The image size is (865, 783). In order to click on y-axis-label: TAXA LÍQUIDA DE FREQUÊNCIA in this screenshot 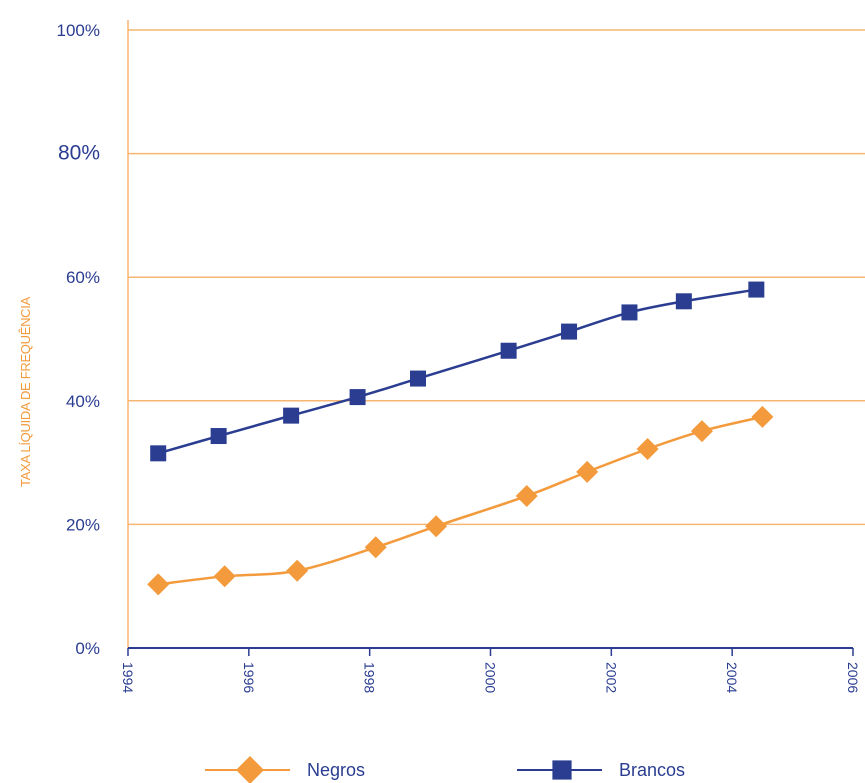, I will do `click(25, 391)`.